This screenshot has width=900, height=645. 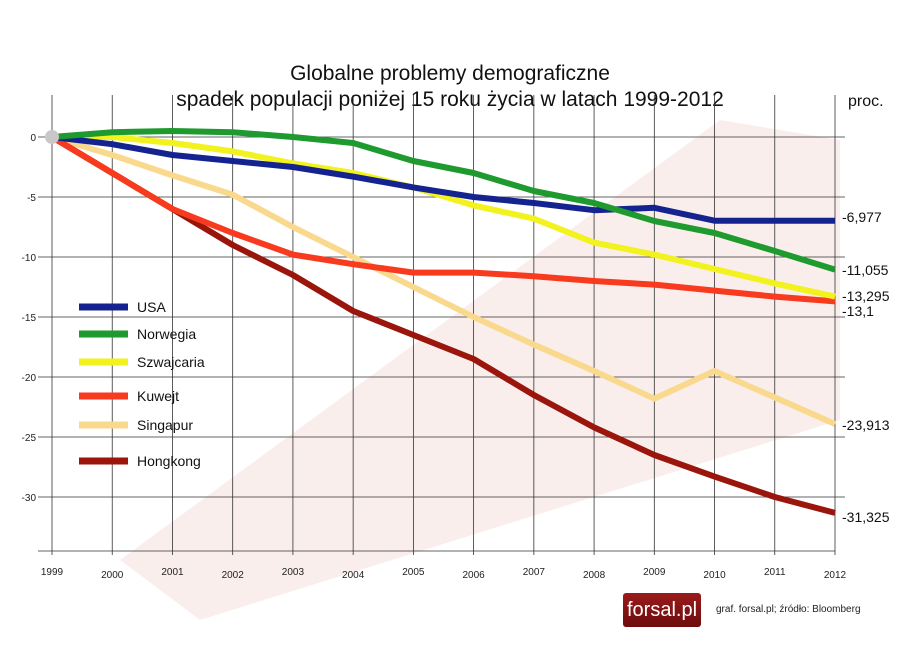 What do you see at coordinates (534, 572) in the screenshot?
I see `x-tick-label: 2007` at bounding box center [534, 572].